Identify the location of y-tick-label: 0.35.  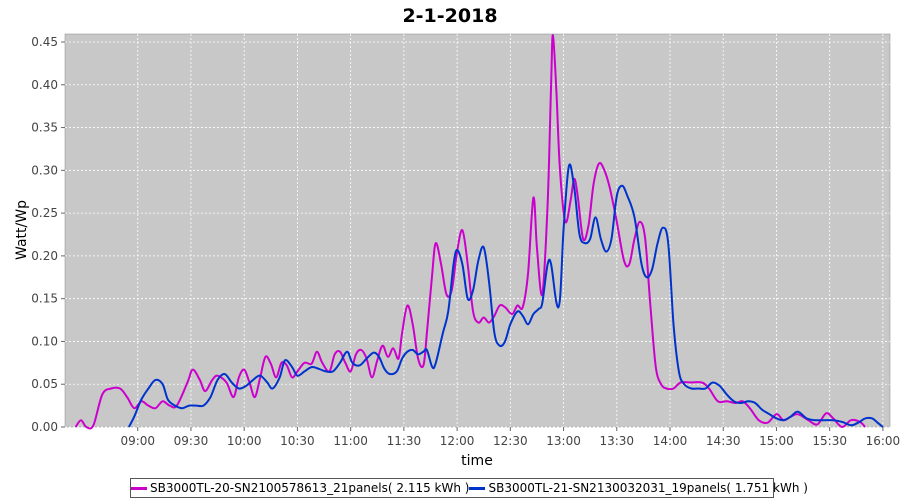
(44, 128).